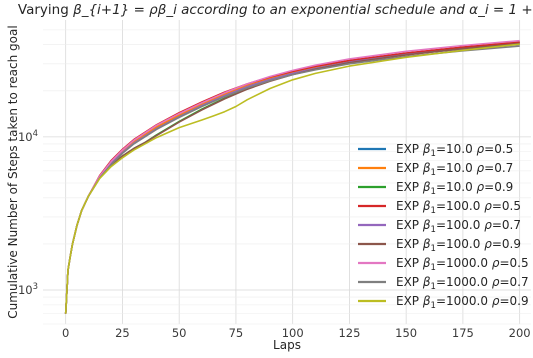 Image resolution: width=533 pixels, height=358 pixels. Describe the element at coordinates (454, 169) in the screenshot. I see `legend-label: EXP β1=10.0 ρ=0.7` at that location.